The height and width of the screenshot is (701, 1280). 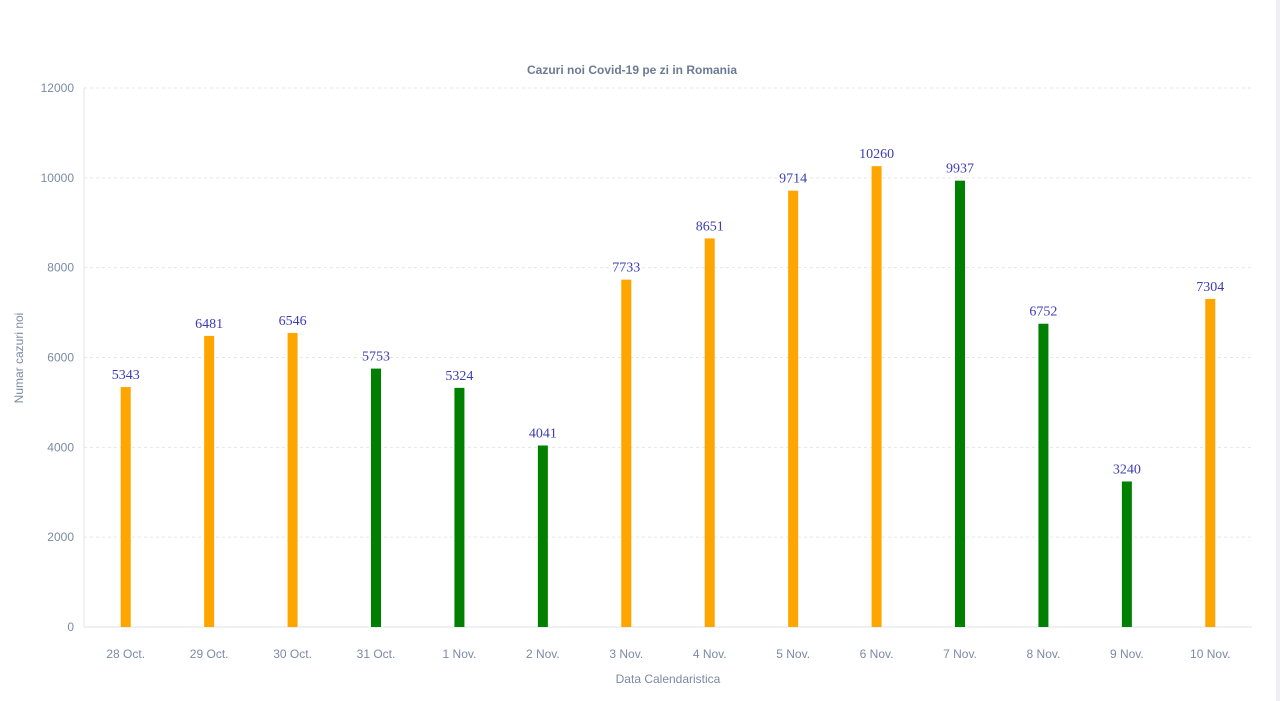 I want to click on x-axis-title: Data Calendaristica, so click(x=668, y=679).